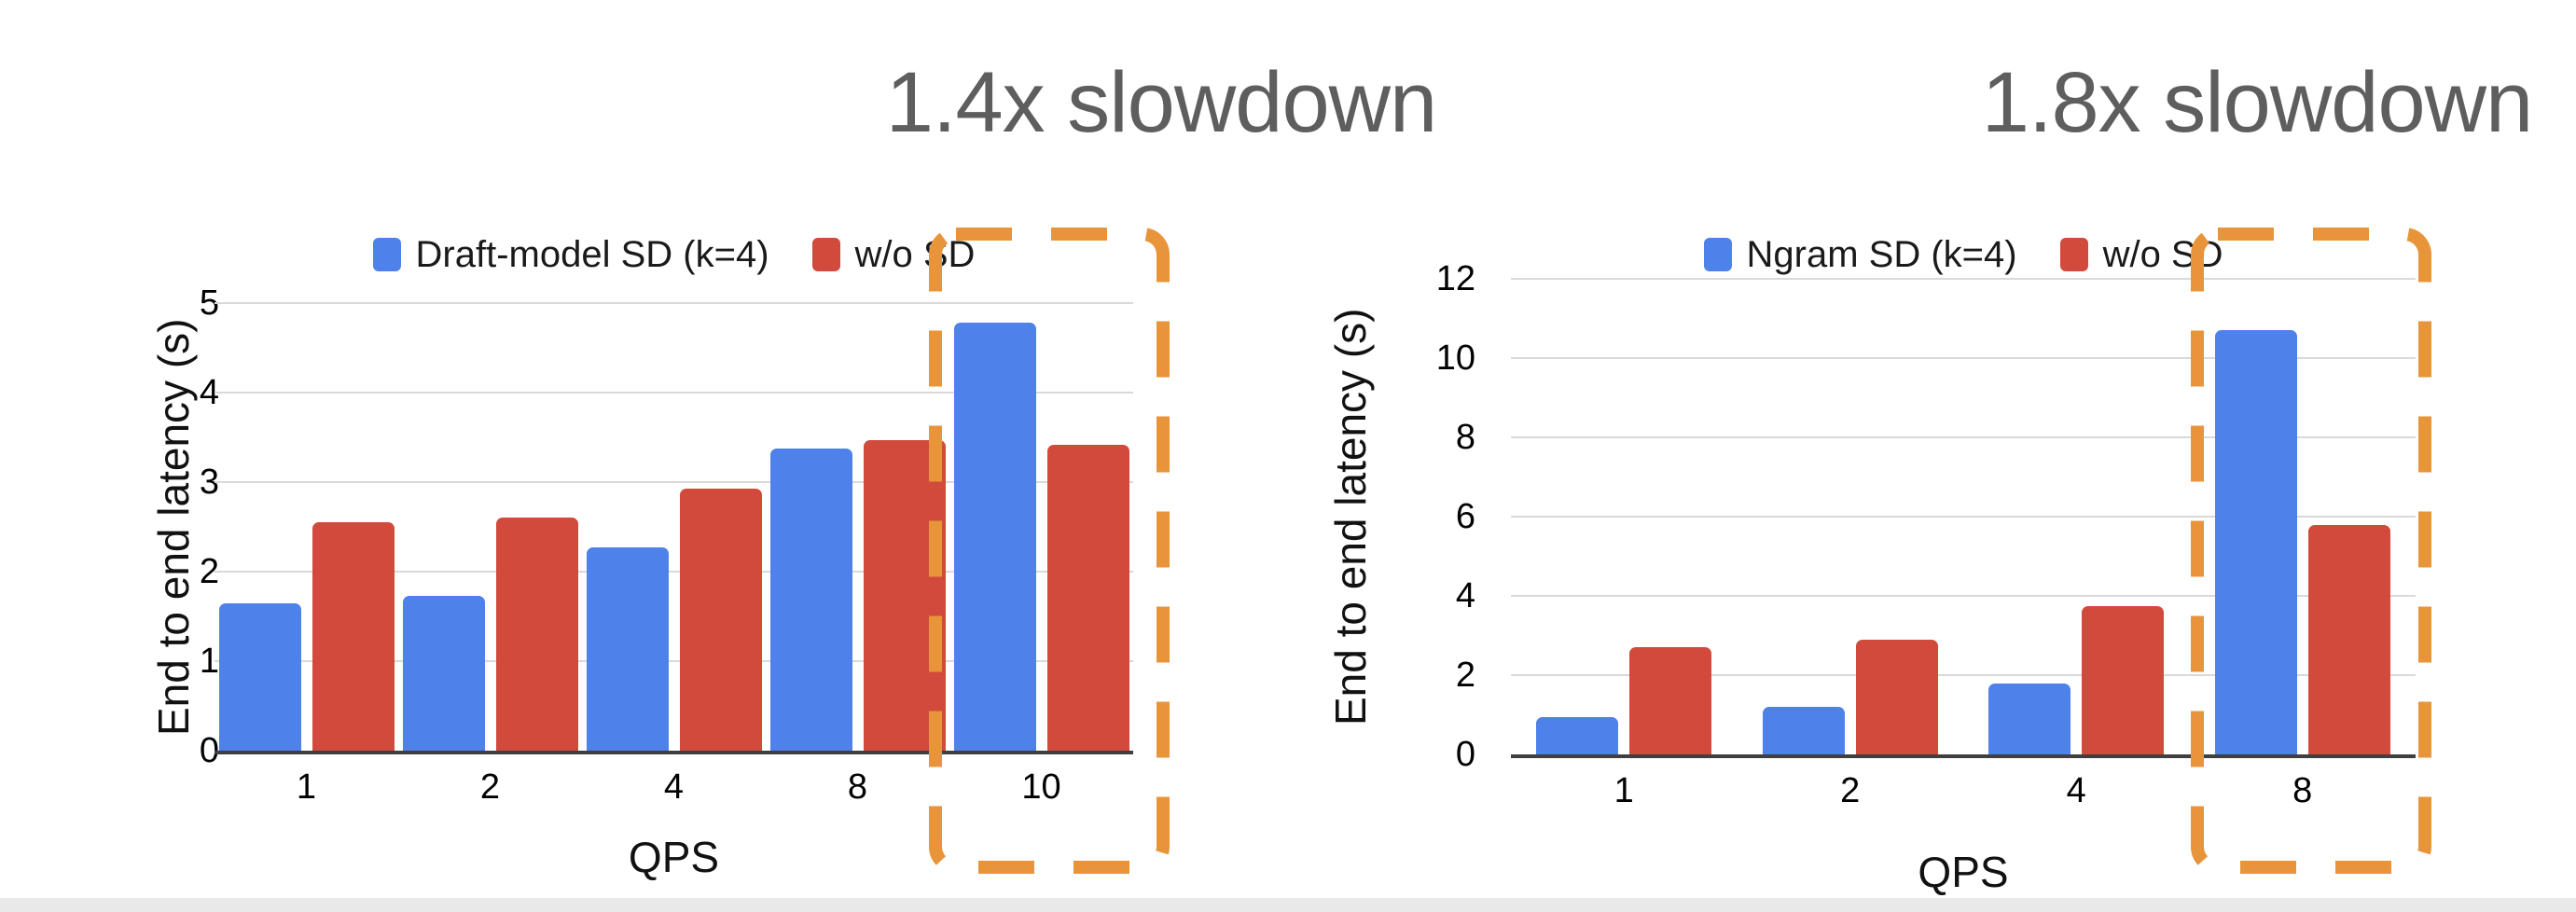 This screenshot has width=2576, height=912. I want to click on legend-item-draft-model-sd-k-4: Draft-model SD (k=4), so click(570, 254).